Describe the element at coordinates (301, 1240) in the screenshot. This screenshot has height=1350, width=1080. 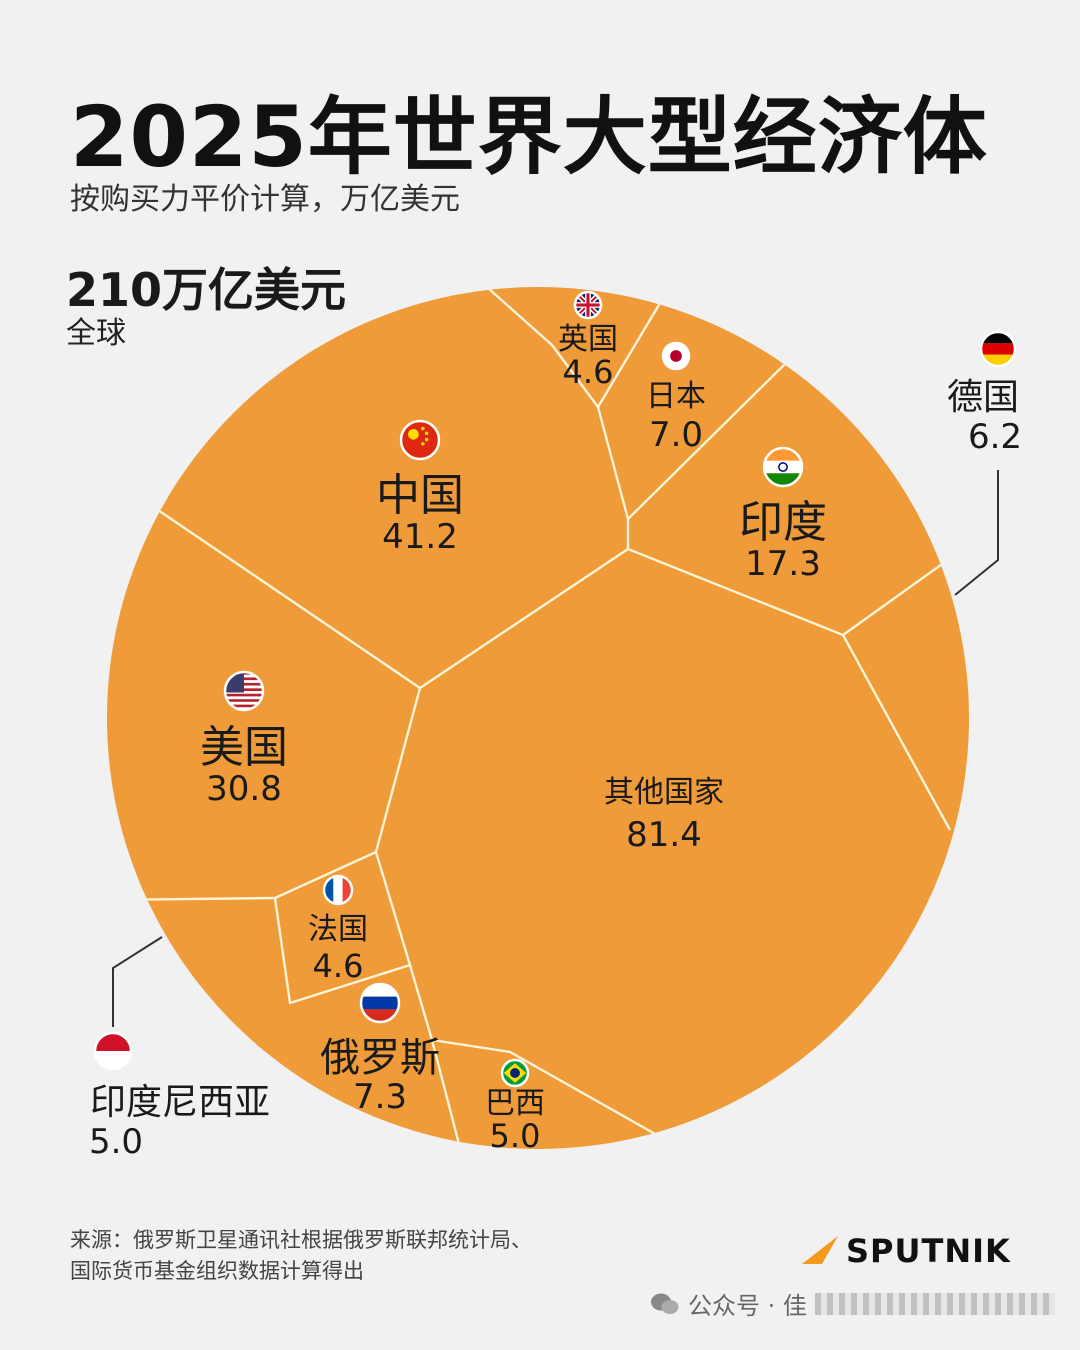
I see `source-note-line-1: 来源：俄罗斯卫星通讯社根据俄罗斯联邦统计局、` at that location.